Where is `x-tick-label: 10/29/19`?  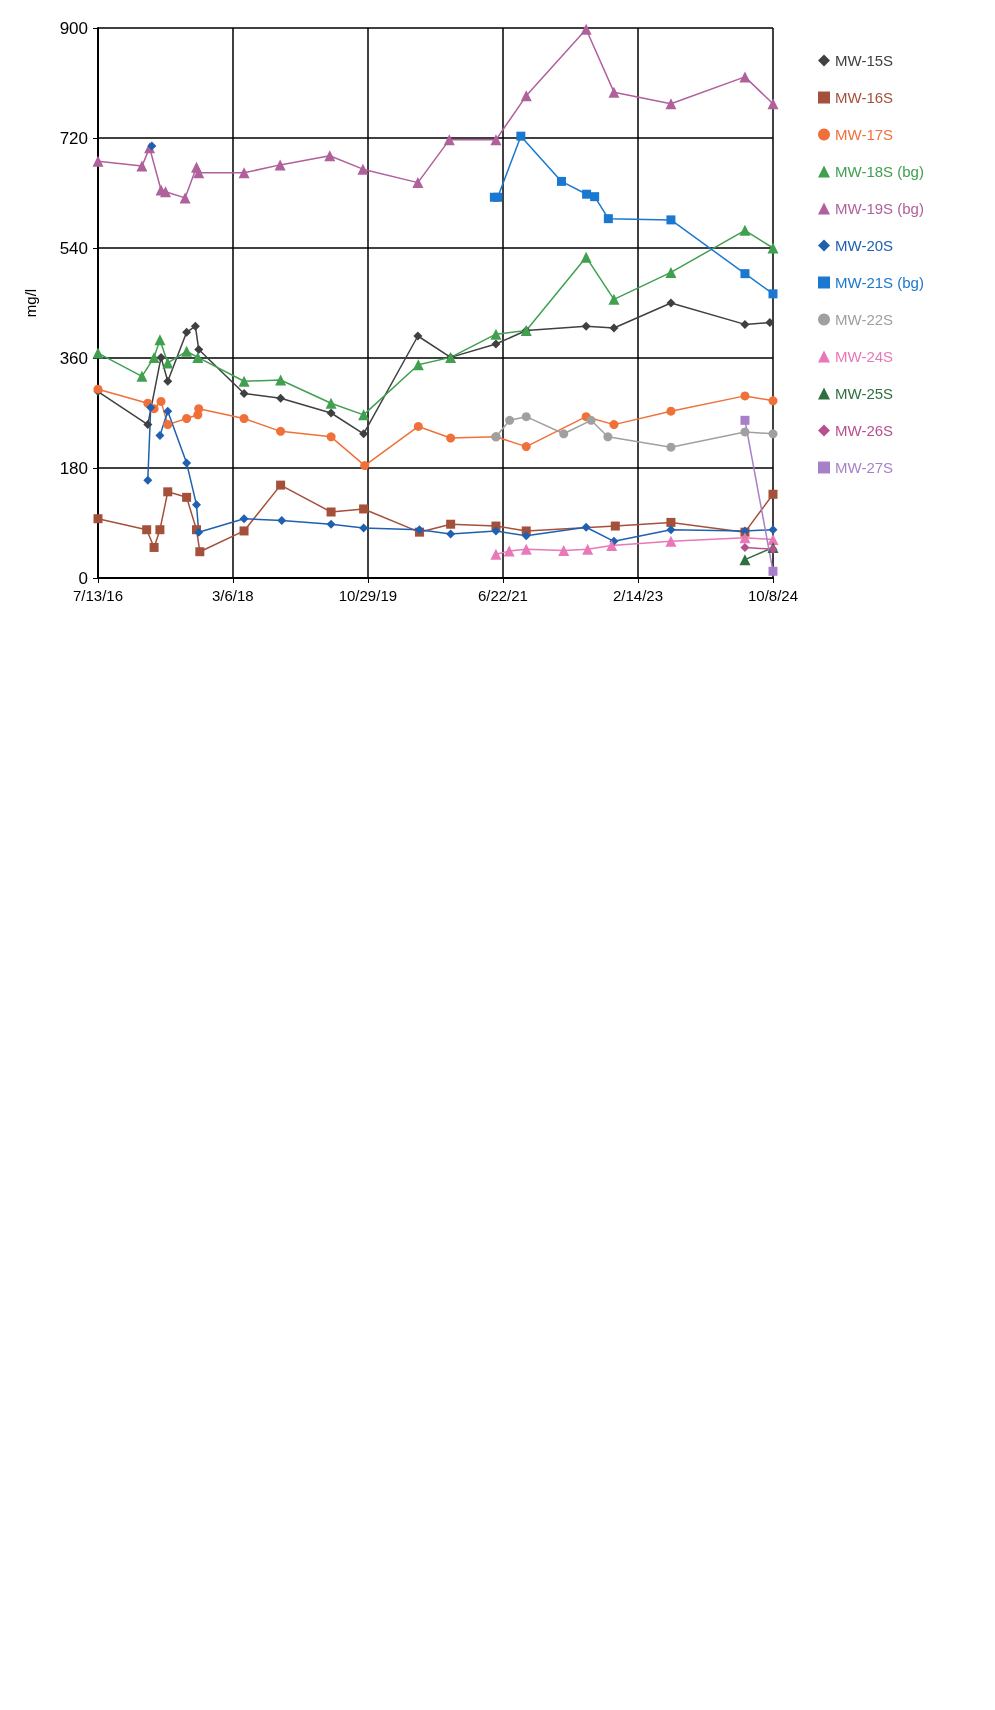 x-tick-label: 10/29/19 is located at coordinates (368, 595).